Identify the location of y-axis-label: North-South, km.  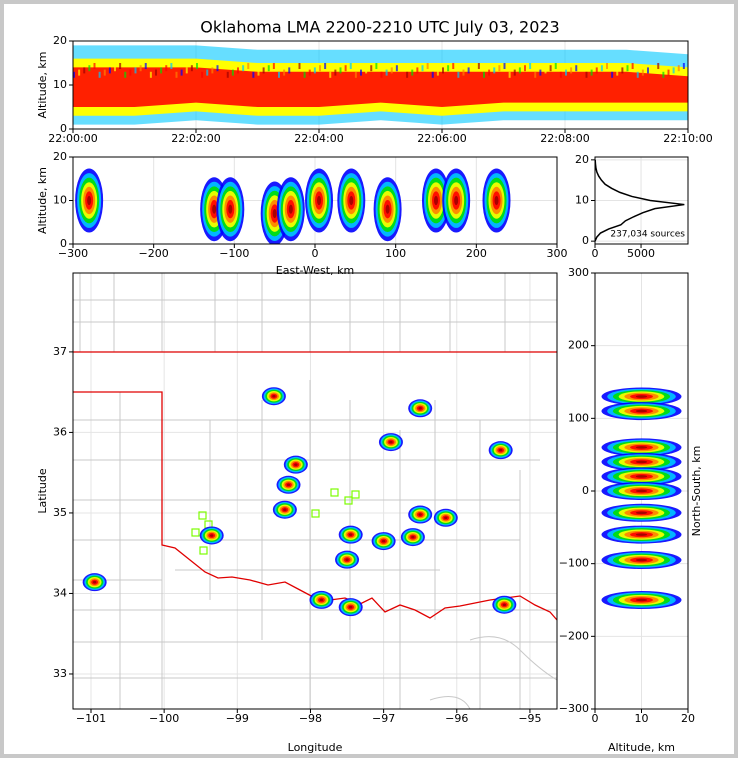
(696, 491).